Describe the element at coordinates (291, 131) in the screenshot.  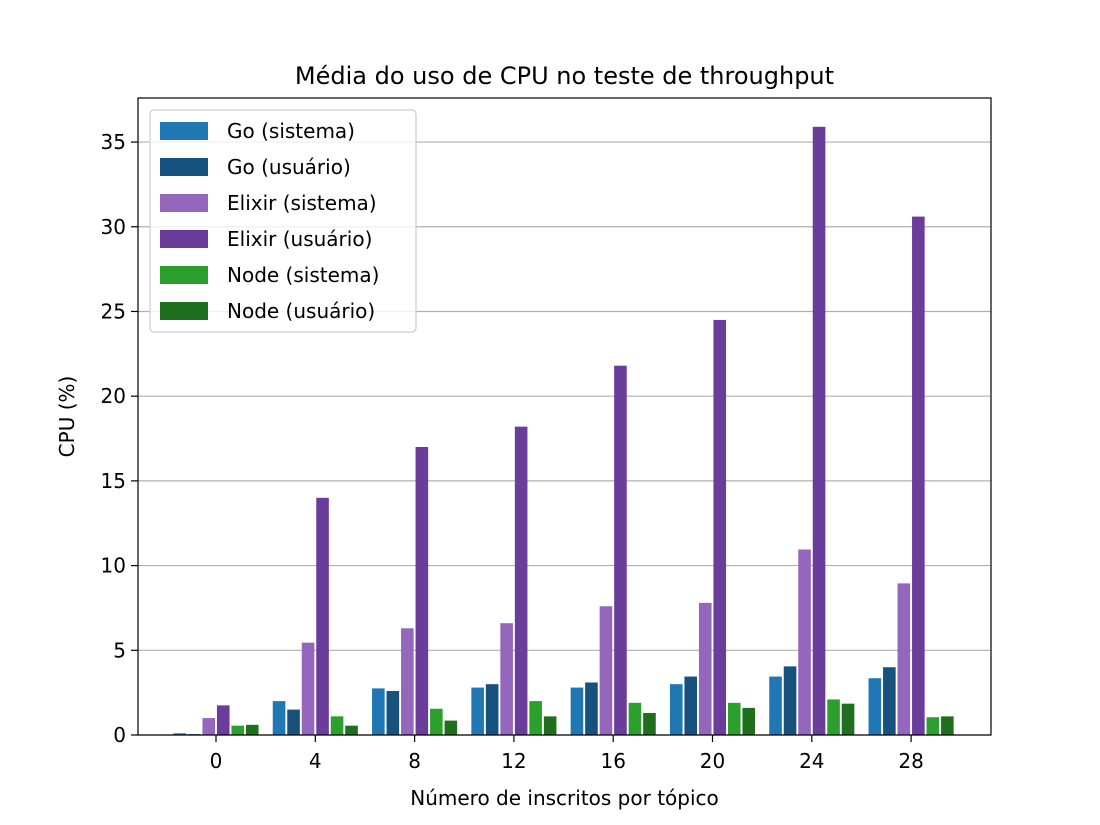
I see `legend-label: Go (sistema)` at that location.